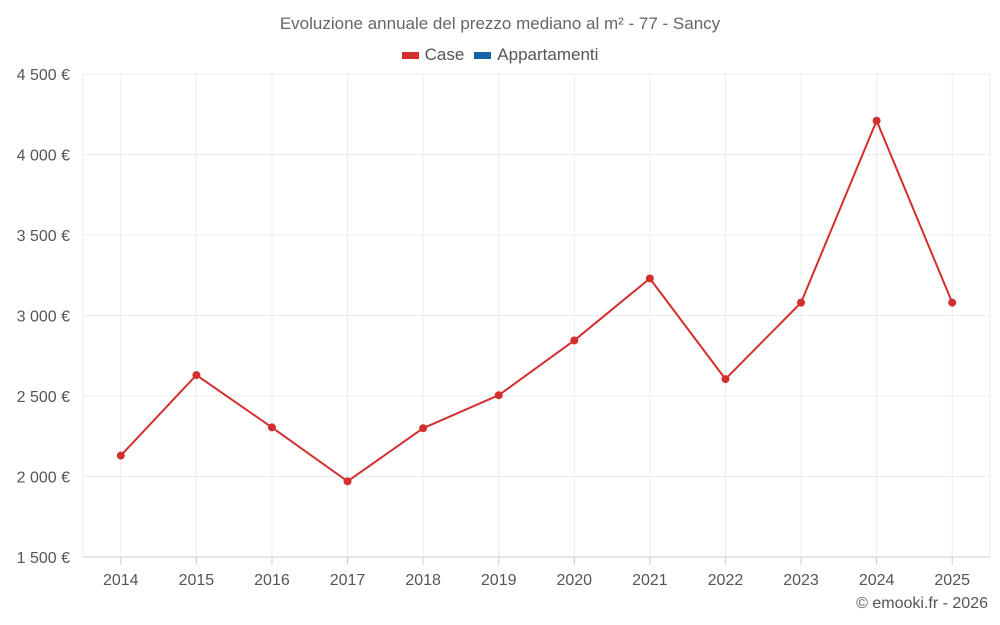 This screenshot has height=625, width=1000. What do you see at coordinates (121, 580) in the screenshot?
I see `x-tick-label: 2014` at bounding box center [121, 580].